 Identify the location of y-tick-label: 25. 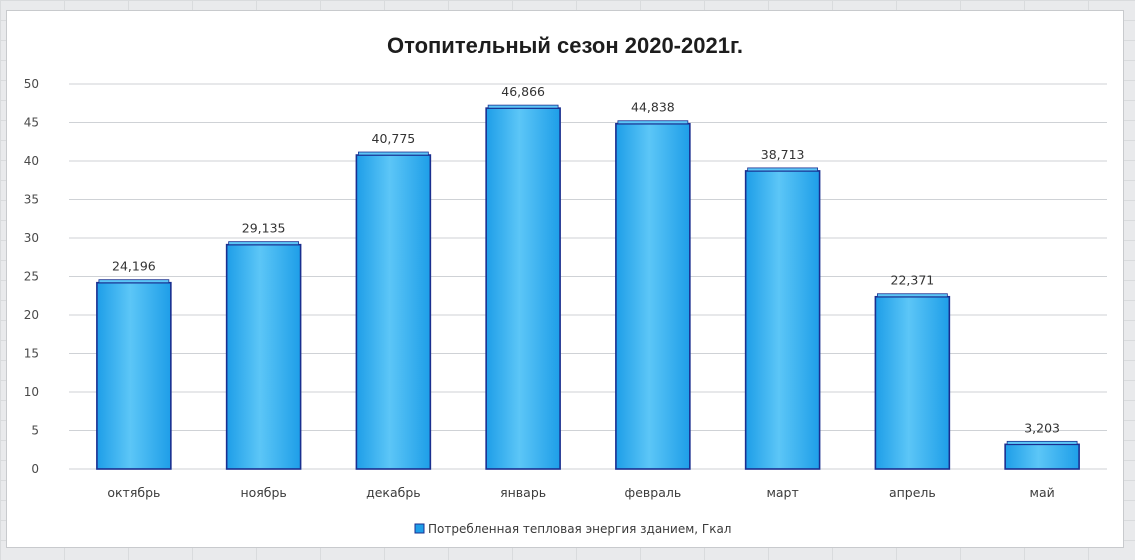
(31, 277).